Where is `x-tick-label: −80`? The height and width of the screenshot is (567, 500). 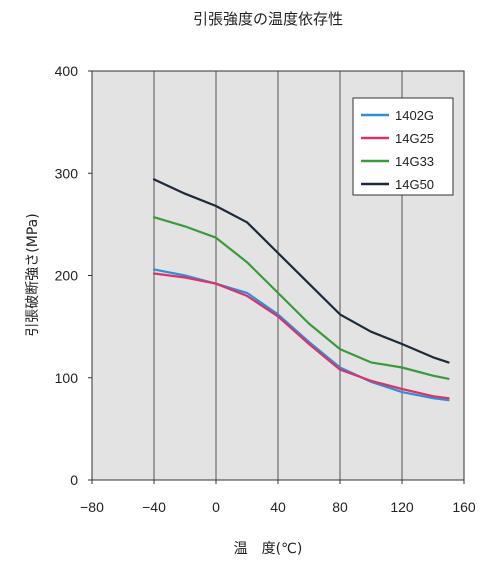
x-tick-label: −80 is located at coordinates (92, 507).